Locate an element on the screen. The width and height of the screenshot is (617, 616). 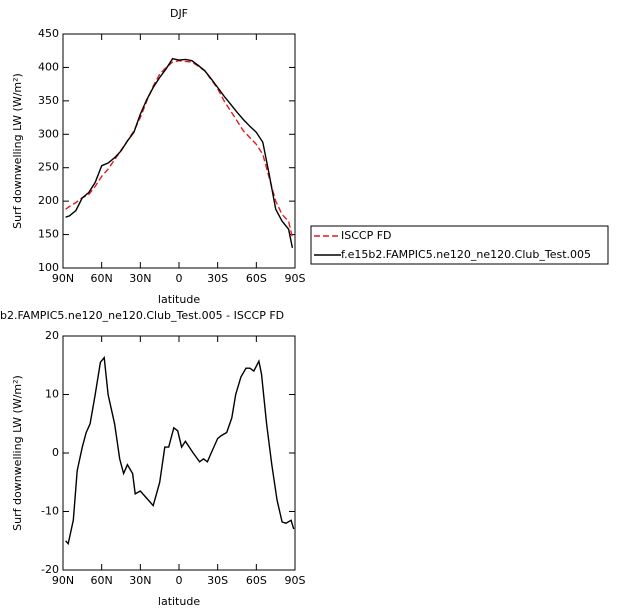
y-tick-label: 0 is located at coordinates (55, 452).